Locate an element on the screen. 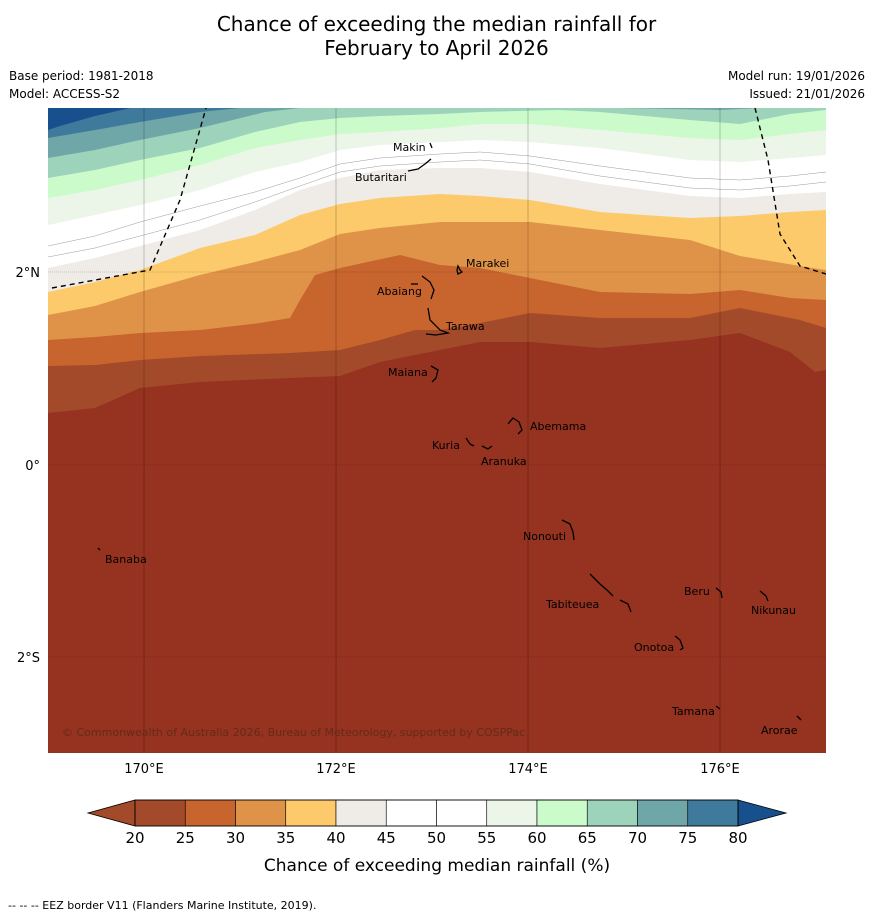  colorbar-tick-label: 45 is located at coordinates (386, 838).